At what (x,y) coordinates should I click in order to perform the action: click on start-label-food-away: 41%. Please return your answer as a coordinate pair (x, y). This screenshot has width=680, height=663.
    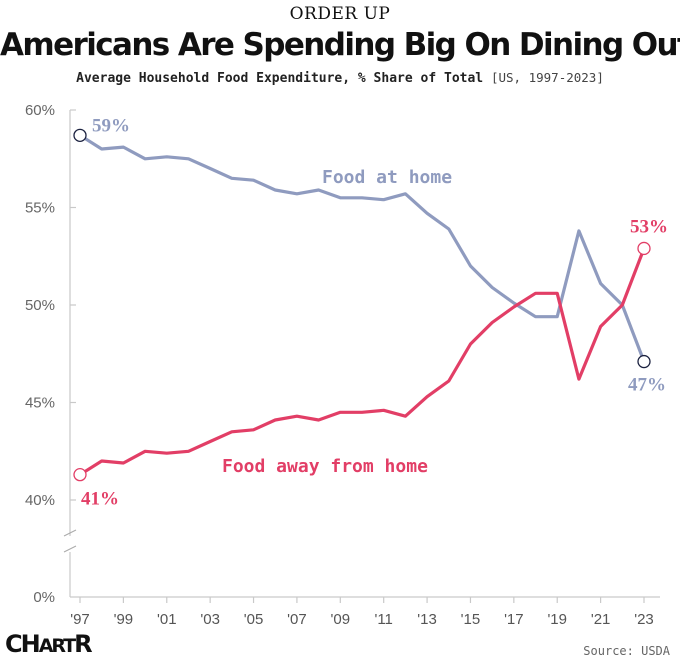
    Looking at the image, I should click on (100, 499).